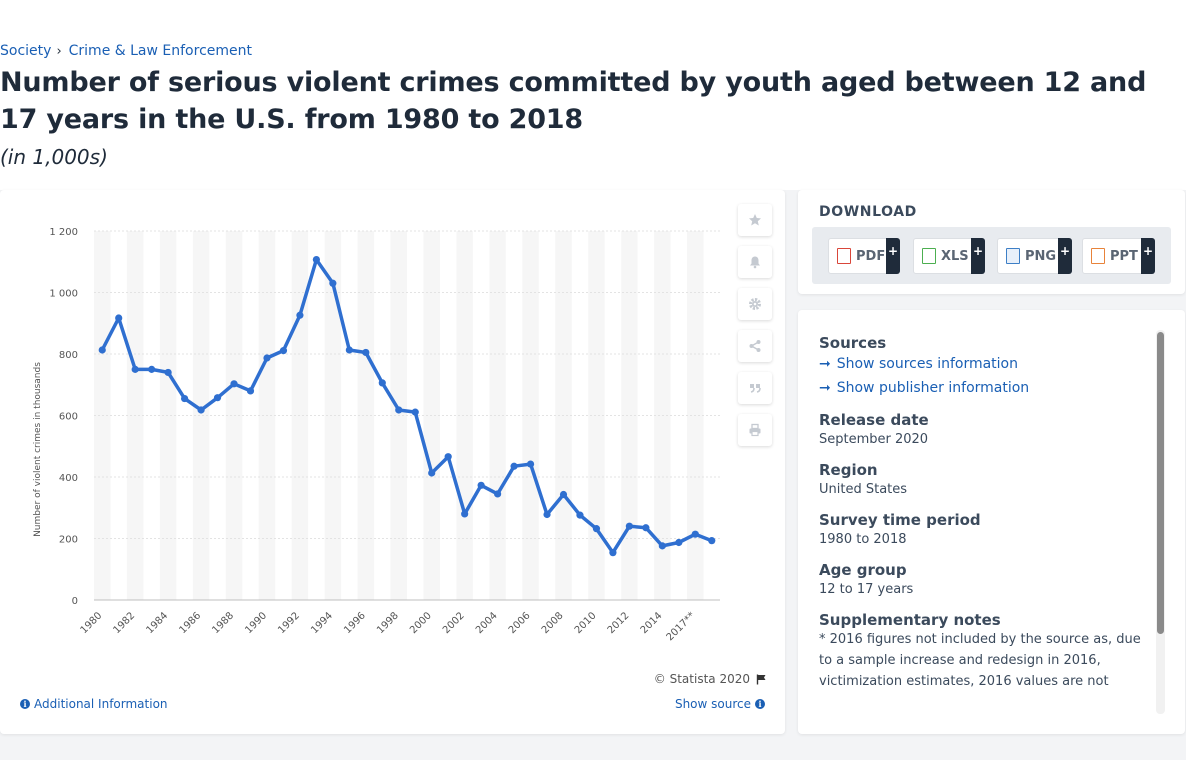  Describe the element at coordinates (157, 623) in the screenshot. I see `x-tick-label: 1984` at that location.